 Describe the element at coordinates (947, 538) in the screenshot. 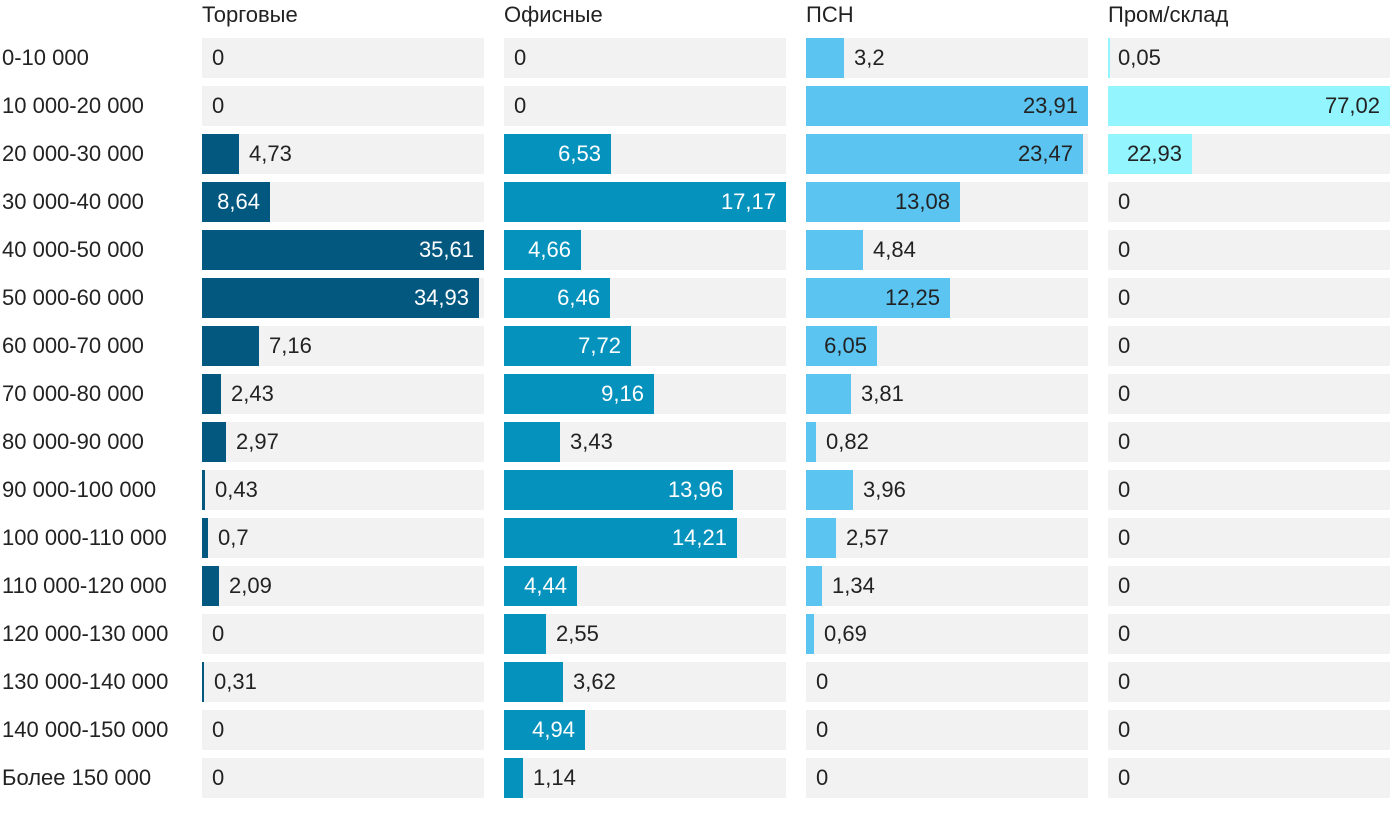

I see `bar-track: 2,57` at that location.